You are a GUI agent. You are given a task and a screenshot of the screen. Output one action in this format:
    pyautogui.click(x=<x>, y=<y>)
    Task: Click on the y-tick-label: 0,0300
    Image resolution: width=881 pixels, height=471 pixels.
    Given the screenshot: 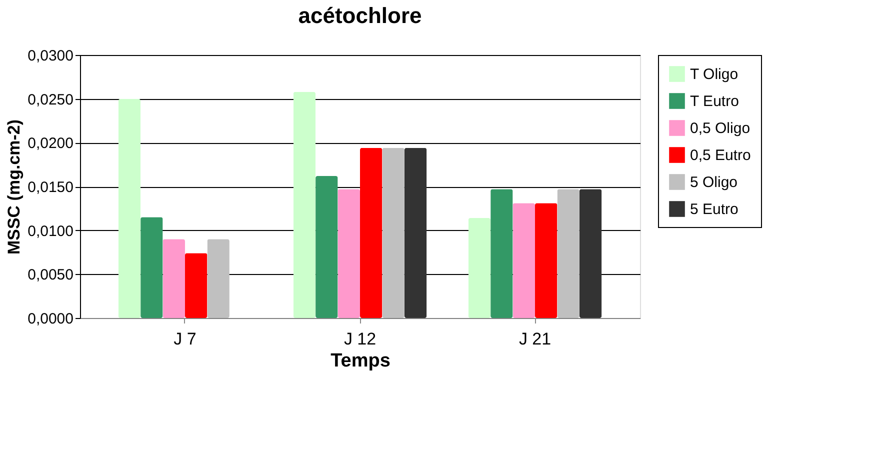 What is the action you would take?
    pyautogui.click(x=51, y=56)
    